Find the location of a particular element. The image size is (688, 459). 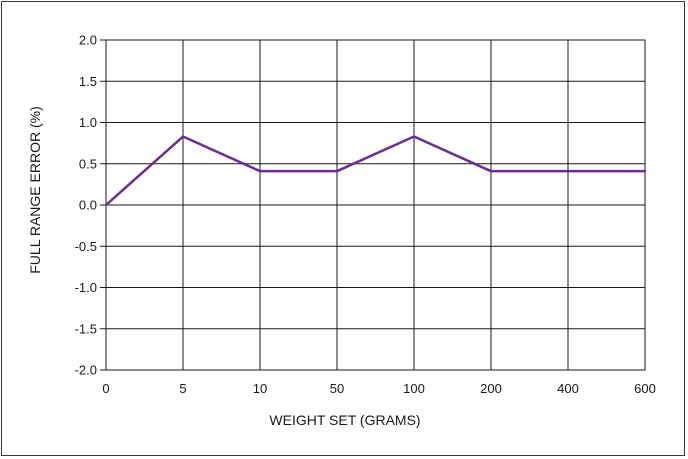

x-tick-label: 50 is located at coordinates (337, 388).